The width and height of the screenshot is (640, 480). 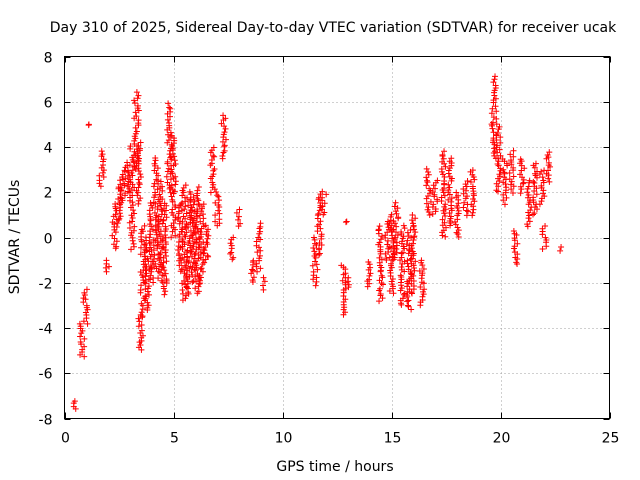 What do you see at coordinates (393, 439) in the screenshot?
I see `x-tick-label: 15` at bounding box center [393, 439].